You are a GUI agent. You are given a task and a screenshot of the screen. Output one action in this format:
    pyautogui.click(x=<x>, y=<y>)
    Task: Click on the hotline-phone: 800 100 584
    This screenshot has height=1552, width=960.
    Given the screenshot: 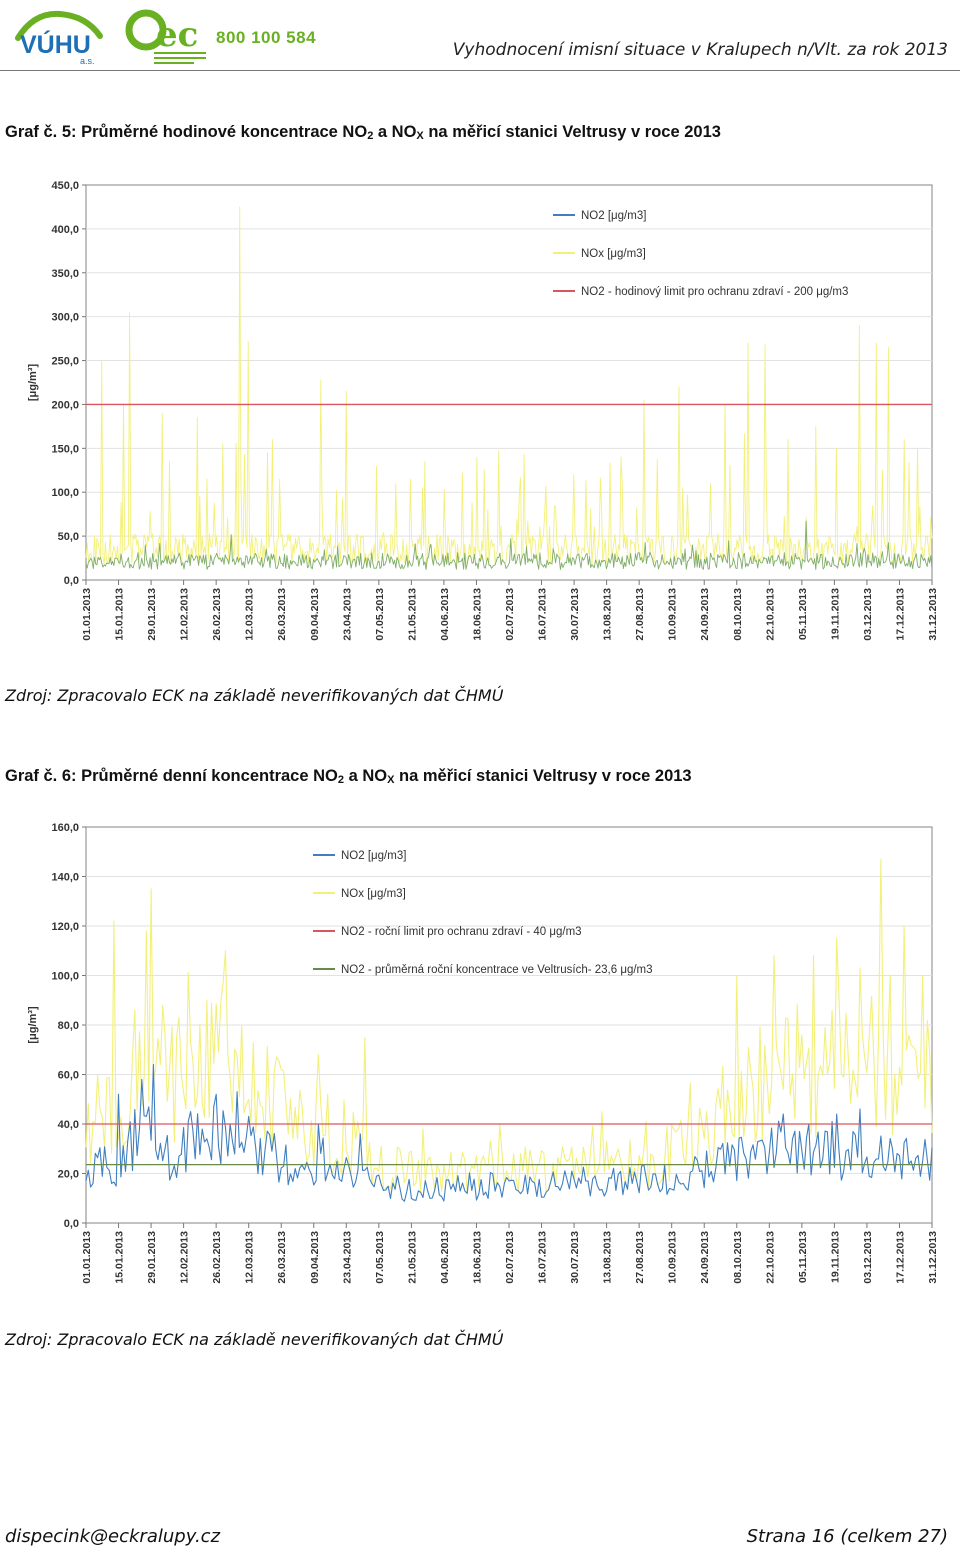 What is the action you would take?
    pyautogui.click(x=266, y=37)
    